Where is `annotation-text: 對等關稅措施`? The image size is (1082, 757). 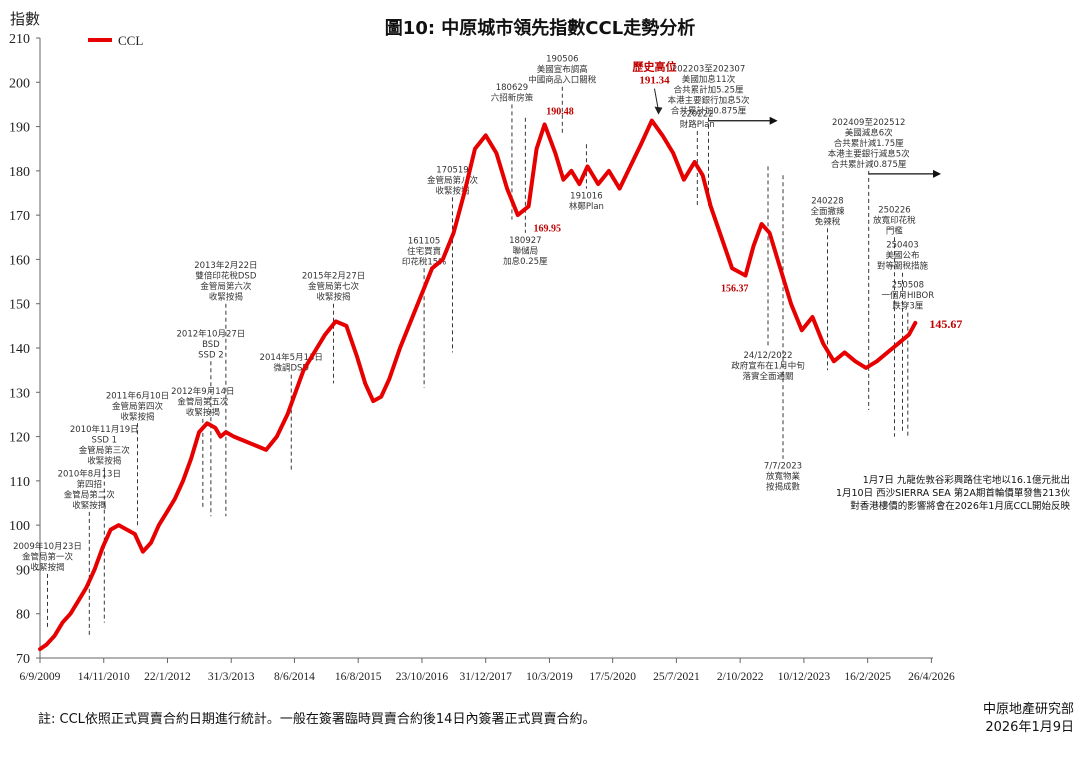
annotation-text: 對等關稅措施 is located at coordinates (903, 266).